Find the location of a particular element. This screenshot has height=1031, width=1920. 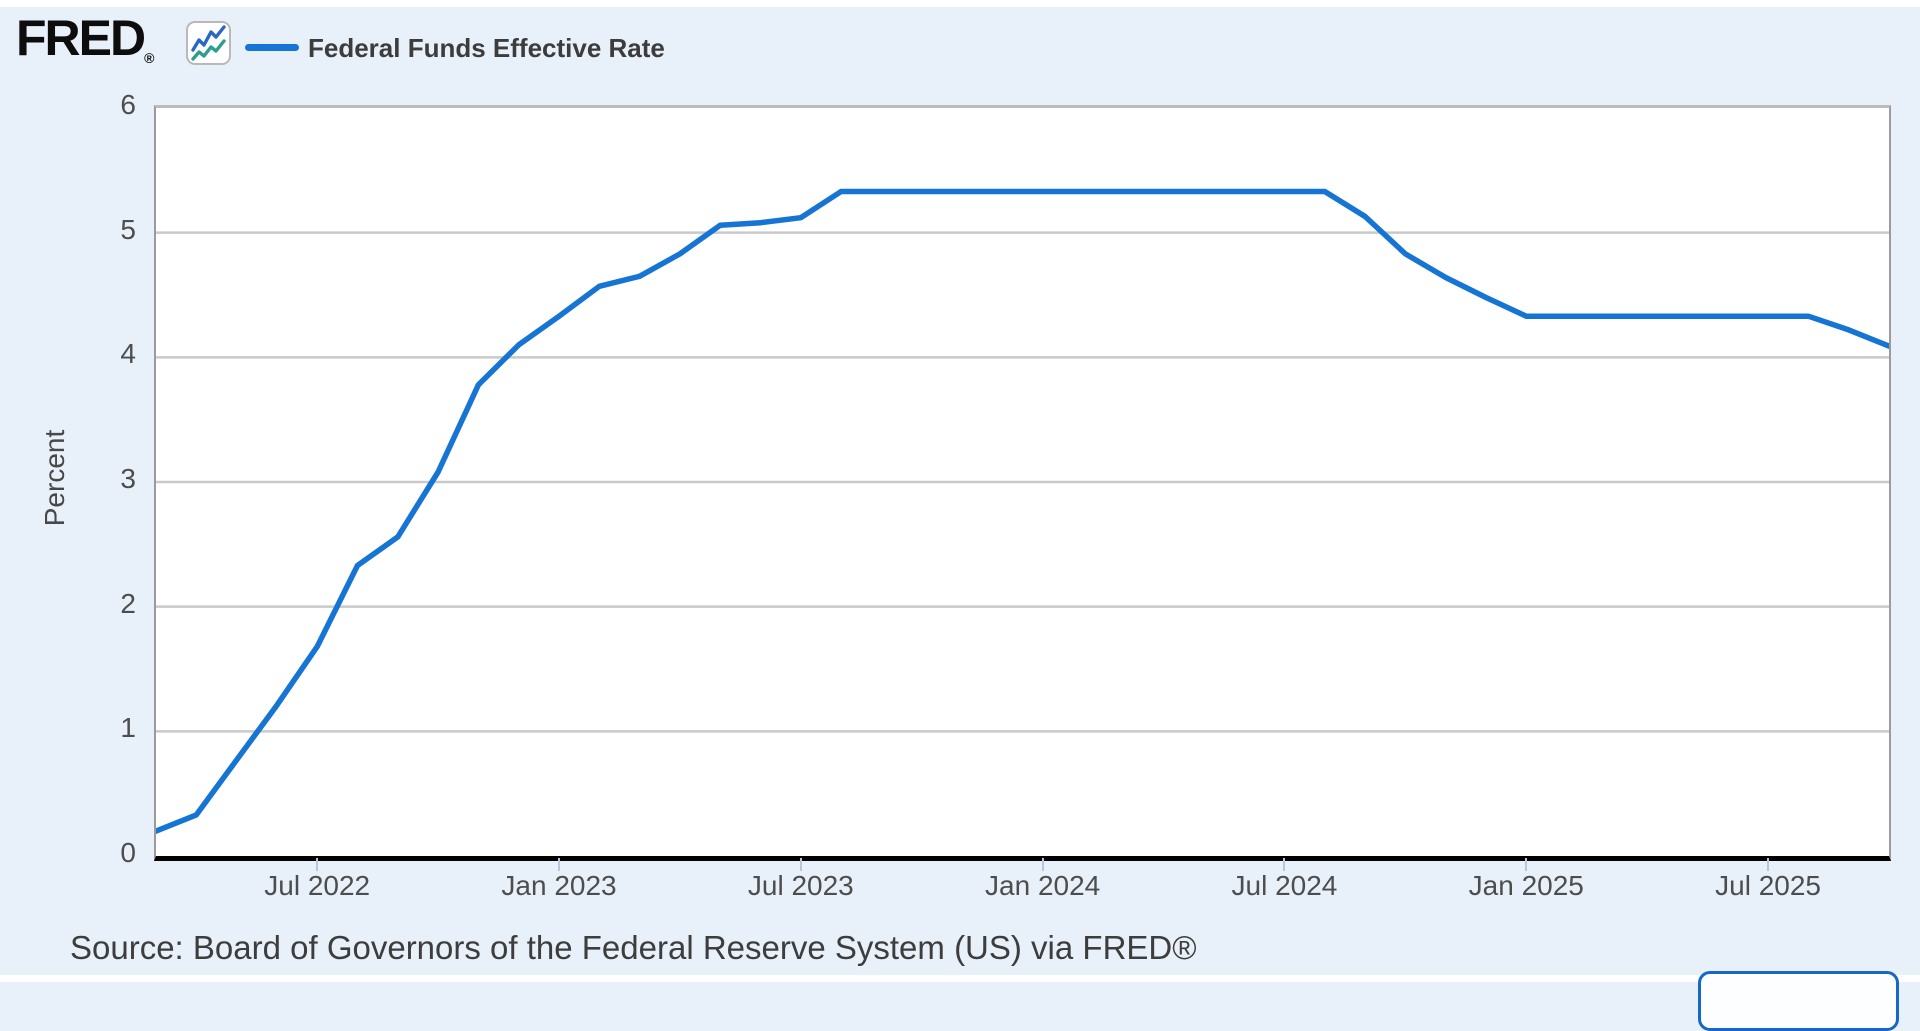

x-tick-label: Jan 2023 is located at coordinates (559, 885).